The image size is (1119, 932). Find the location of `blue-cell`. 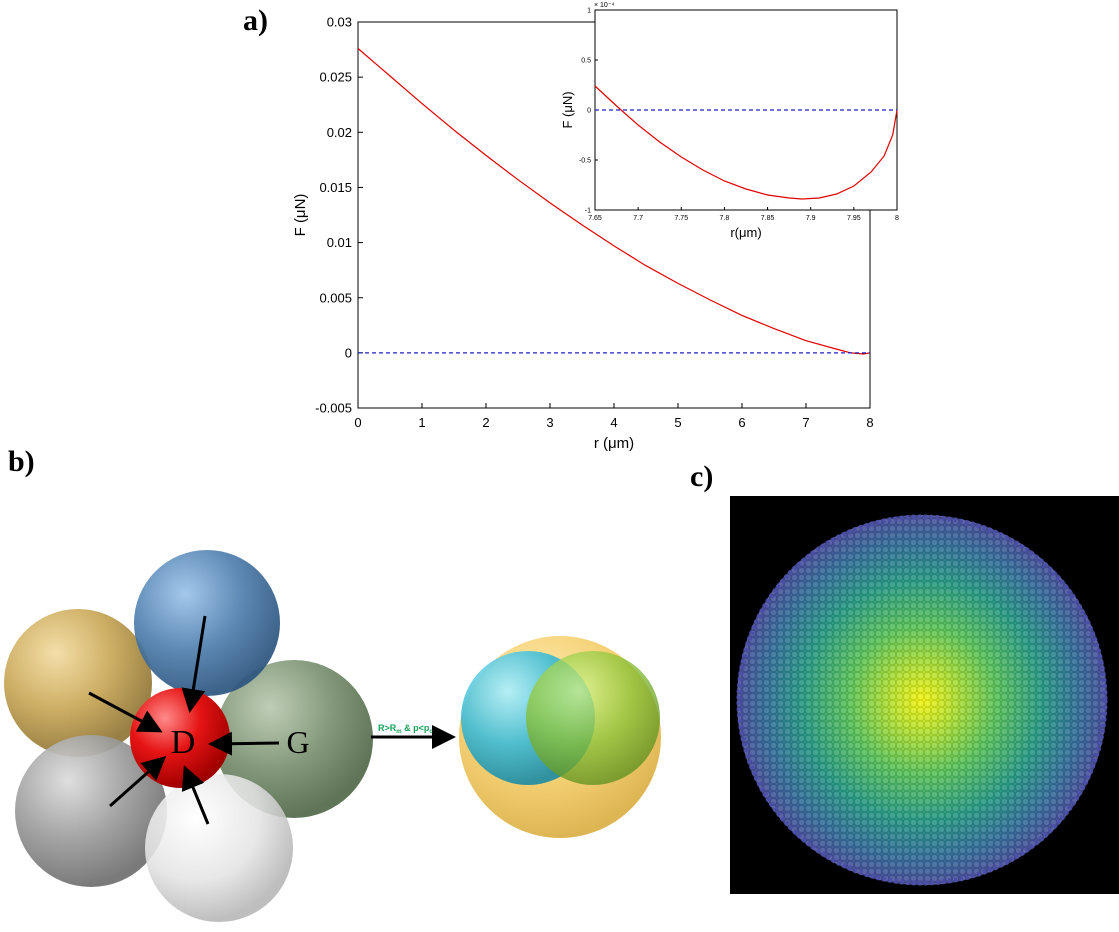

blue-cell is located at coordinates (207, 623).